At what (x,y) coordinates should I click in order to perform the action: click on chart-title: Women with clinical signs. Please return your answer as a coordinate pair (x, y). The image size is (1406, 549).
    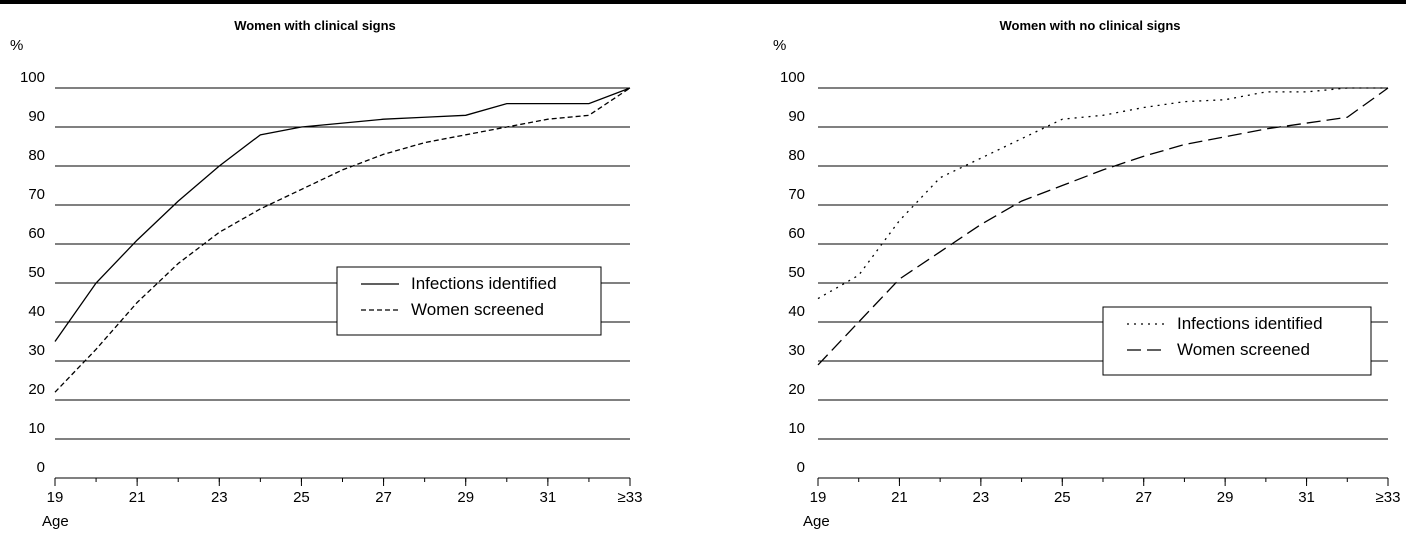
    Looking at the image, I should click on (315, 25).